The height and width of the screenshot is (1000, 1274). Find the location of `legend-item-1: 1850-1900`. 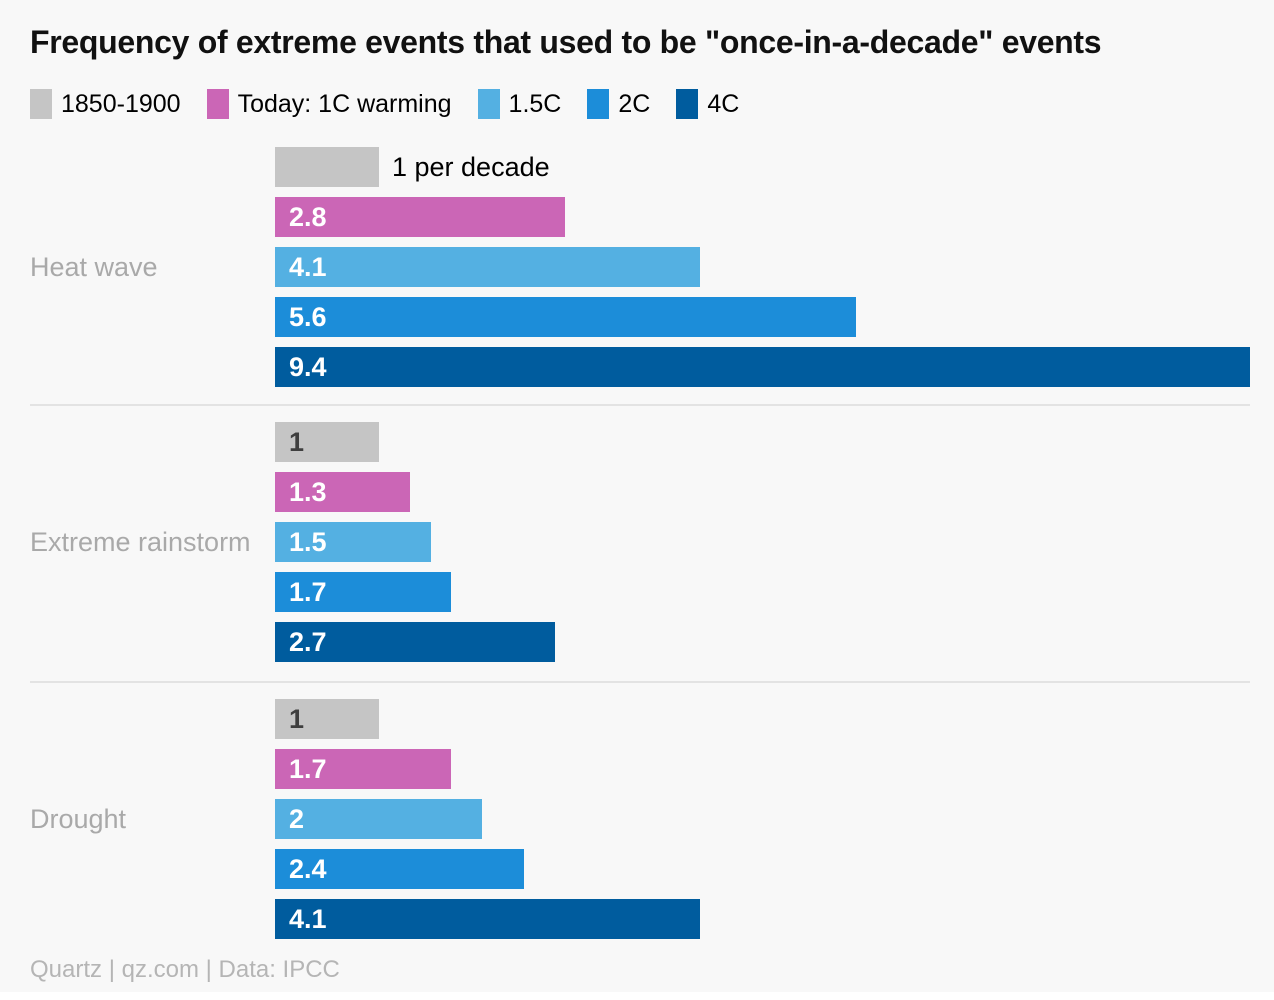

legend-item-1: 1850-1900 is located at coordinates (105, 104).